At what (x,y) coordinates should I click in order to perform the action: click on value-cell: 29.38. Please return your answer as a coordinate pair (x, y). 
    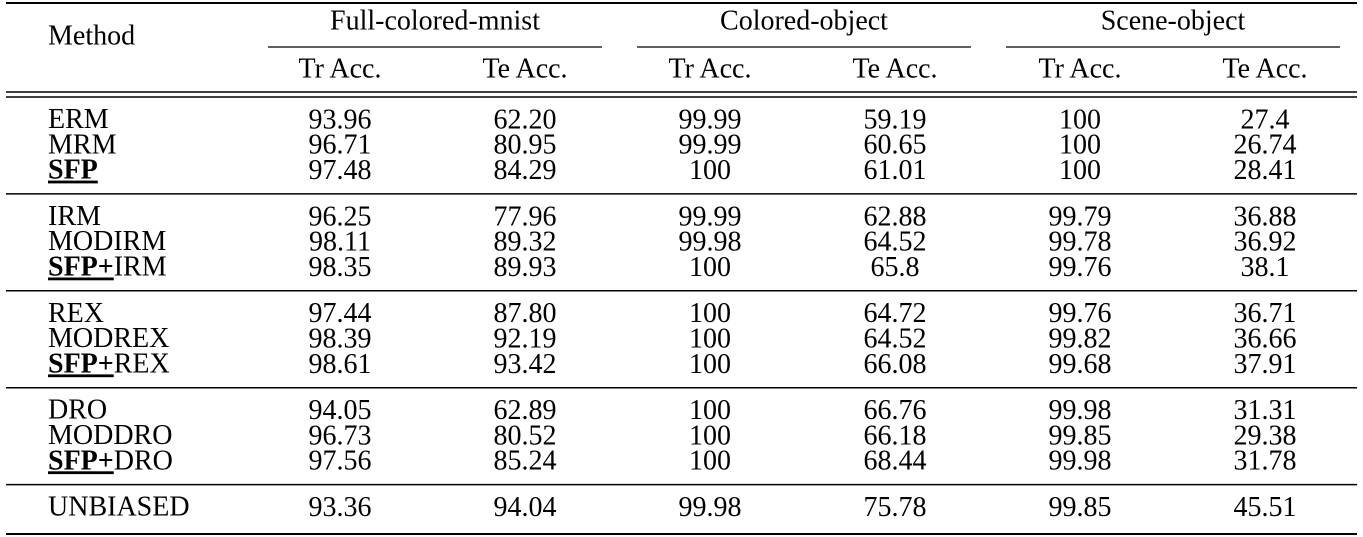
    Looking at the image, I should click on (1265, 435).